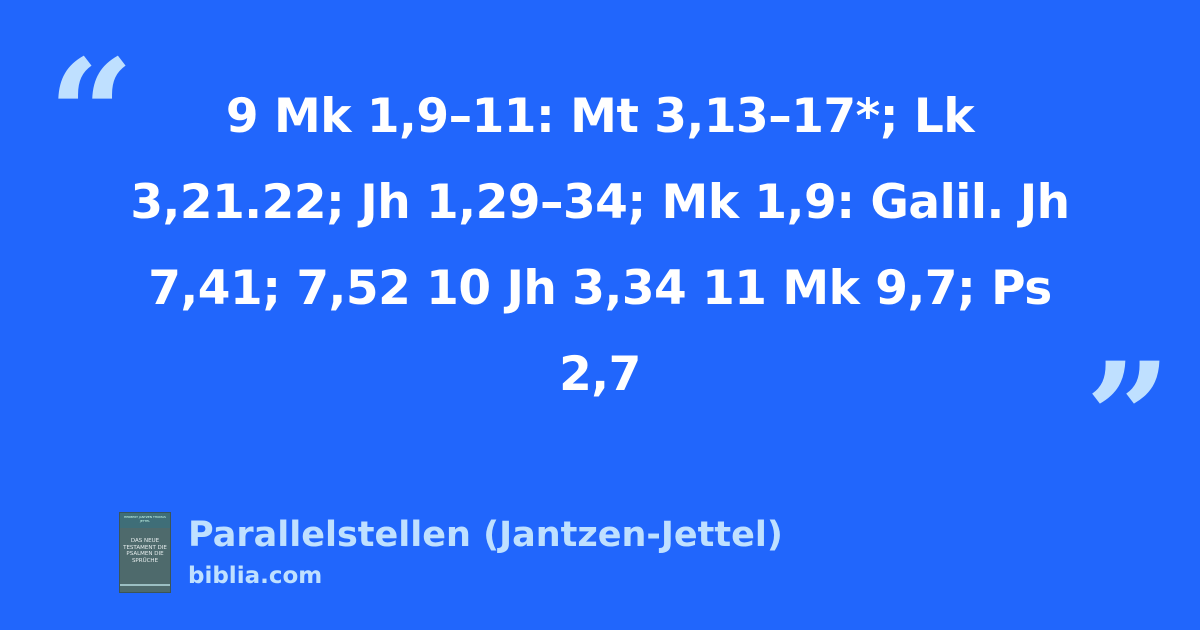  I want to click on close-quote-icon: ”, so click(1128, 418).